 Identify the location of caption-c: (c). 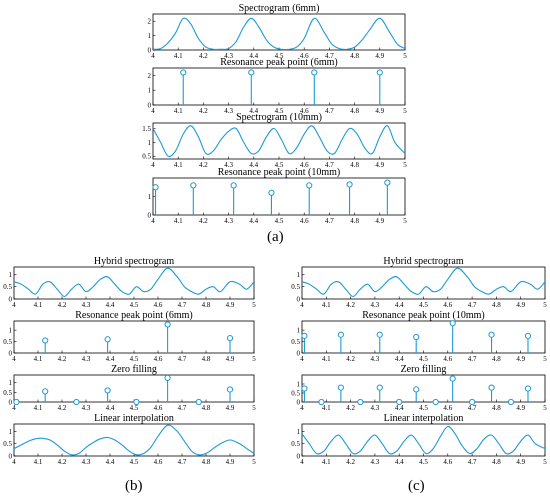
(416, 486).